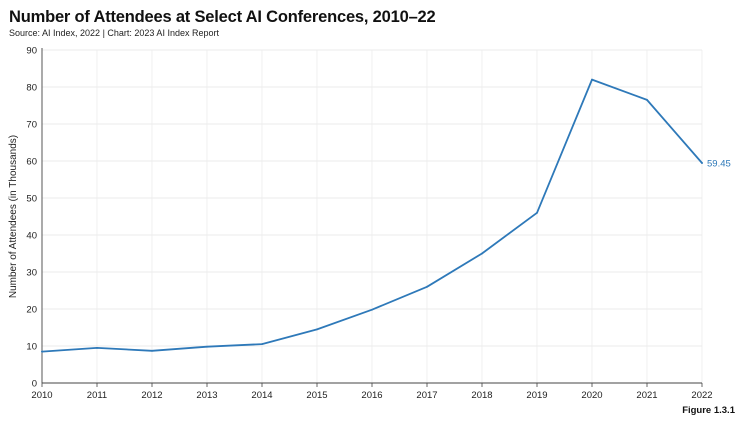 The width and height of the screenshot is (749, 421). Describe the element at coordinates (31, 310) in the screenshot. I see `y-tick-label: 20` at that location.